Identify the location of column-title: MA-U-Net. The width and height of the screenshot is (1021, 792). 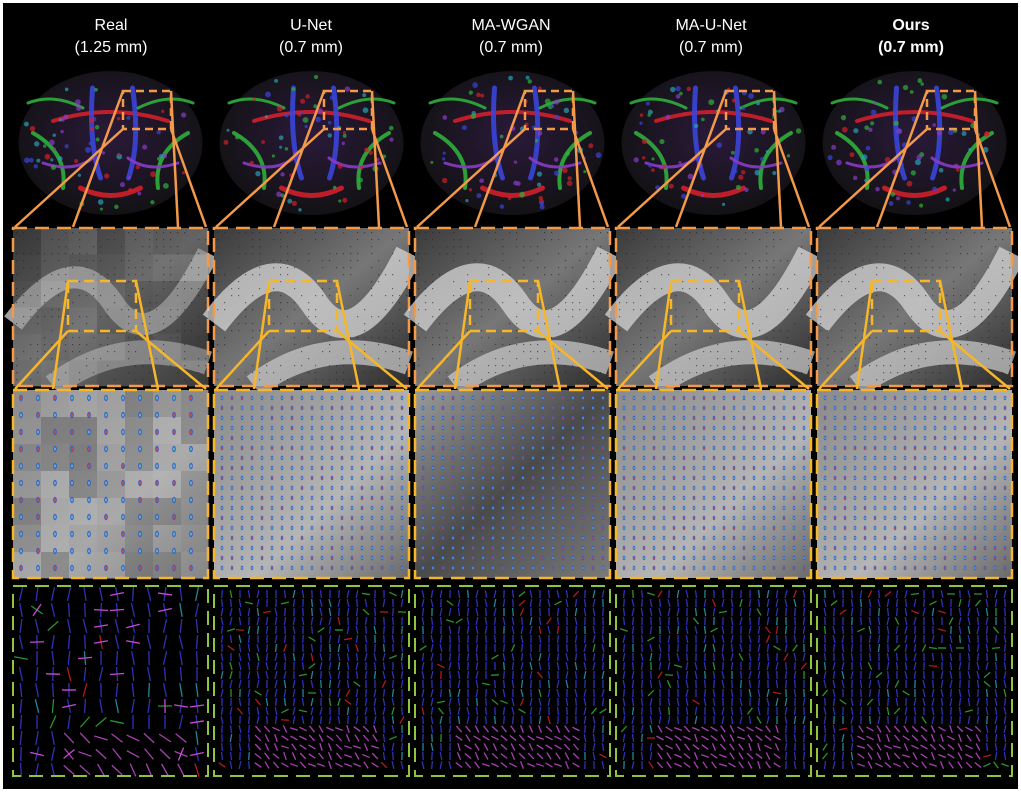
(711, 25).